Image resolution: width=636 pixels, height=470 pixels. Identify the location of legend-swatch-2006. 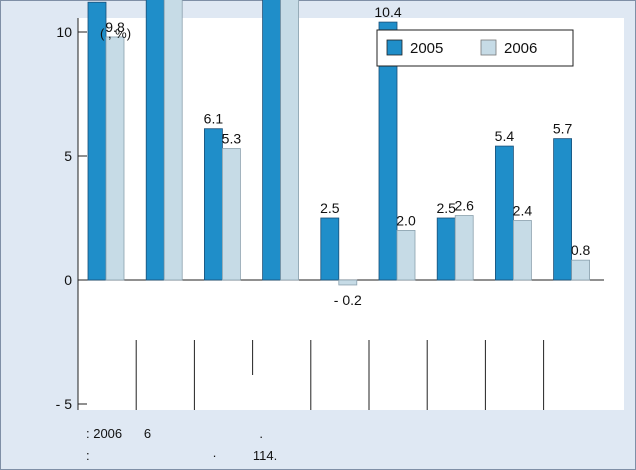
(488, 47).